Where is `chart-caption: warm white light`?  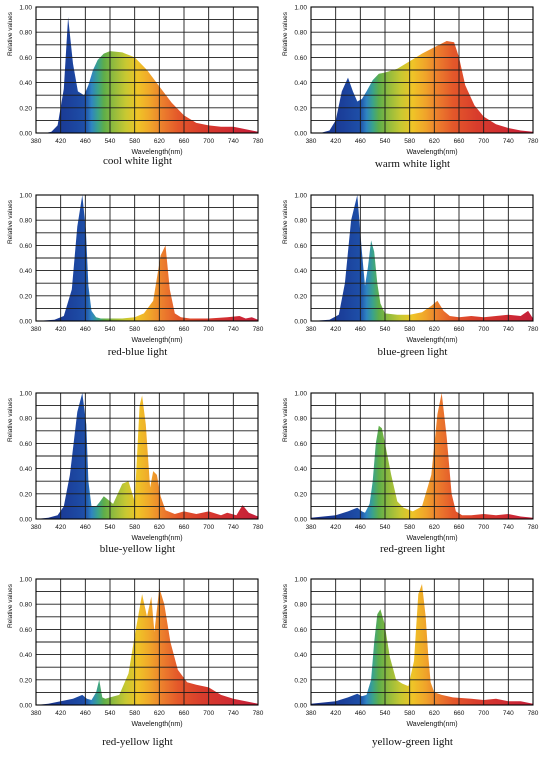
chart-caption: warm white light is located at coordinates (412, 164).